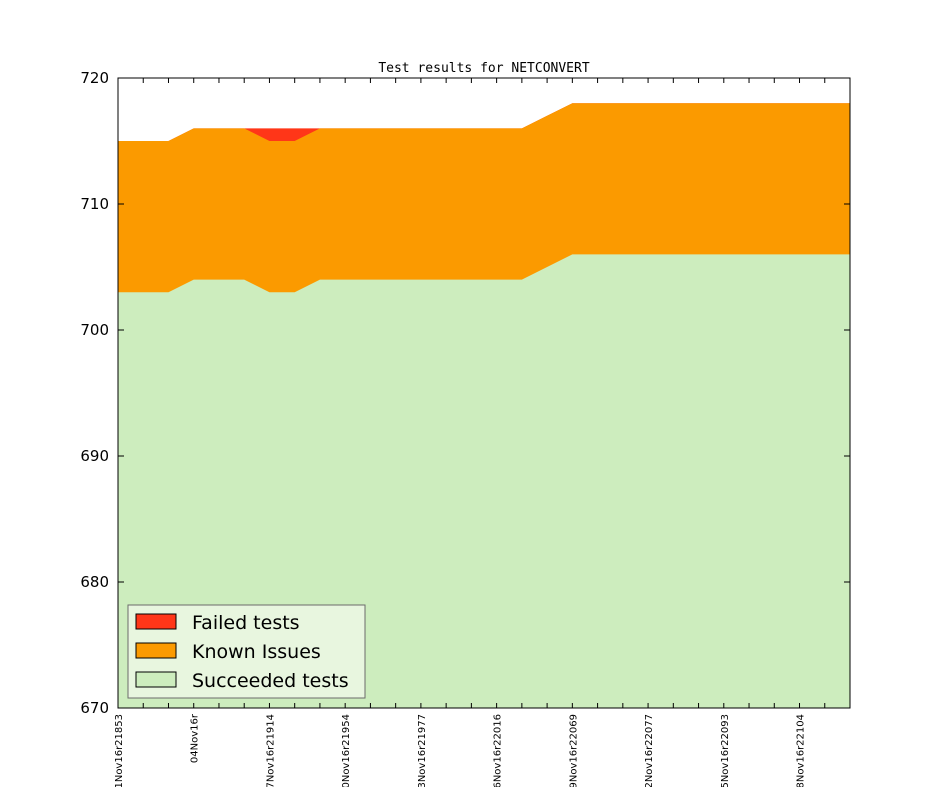 This screenshot has width=944, height=787. I want to click on x-tick-label: 28Nov16r22104, so click(801, 750).